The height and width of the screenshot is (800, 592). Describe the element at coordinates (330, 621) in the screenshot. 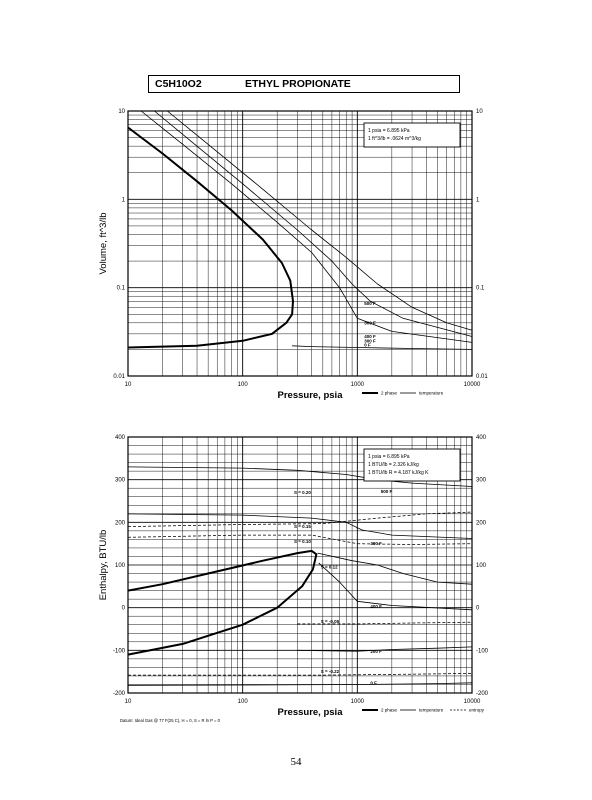

I see `curve-annotation: S = -0.05` at that location.